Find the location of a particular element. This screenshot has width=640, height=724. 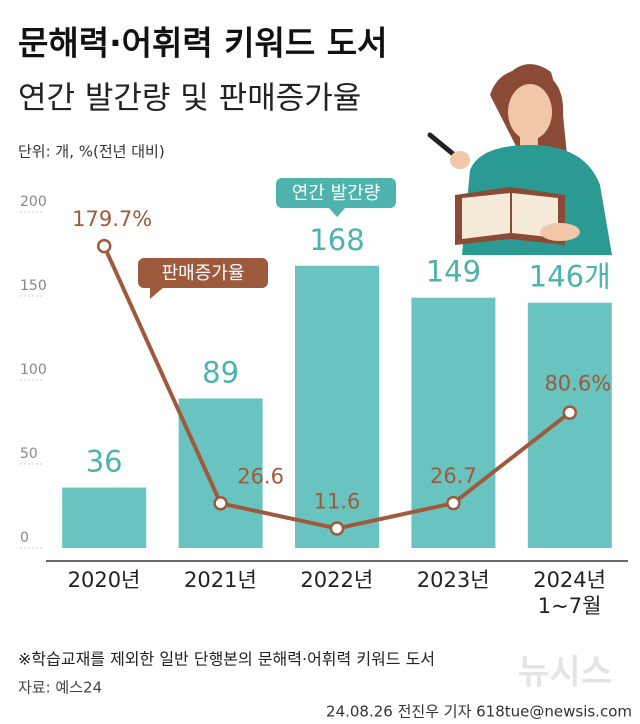

x-tick-label: 2023년 is located at coordinates (453, 580).